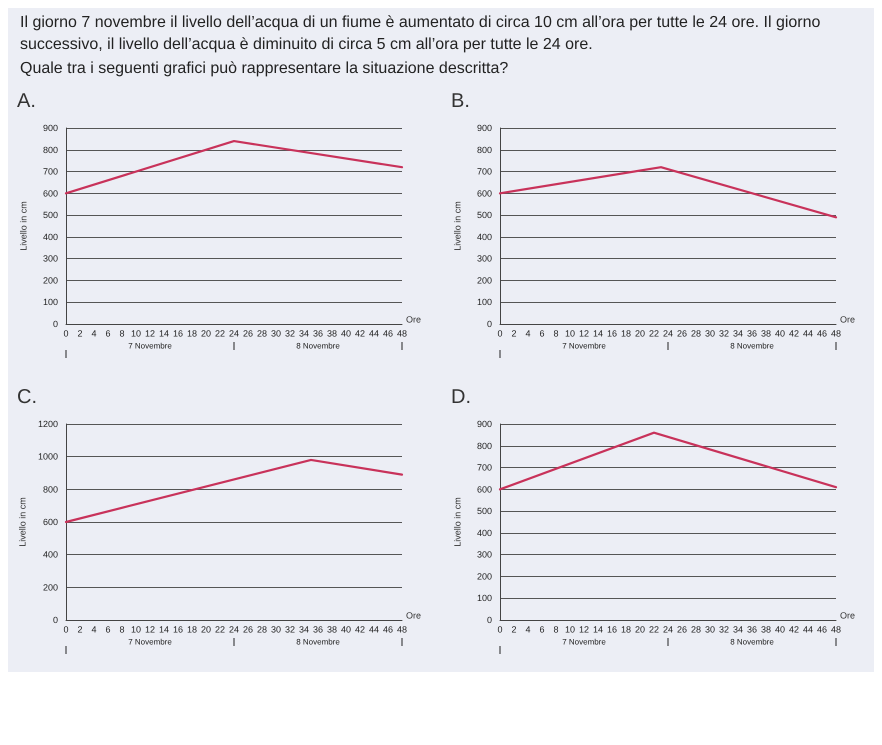  Describe the element at coordinates (460, 101) in the screenshot. I see `chart-title: B.` at that location.